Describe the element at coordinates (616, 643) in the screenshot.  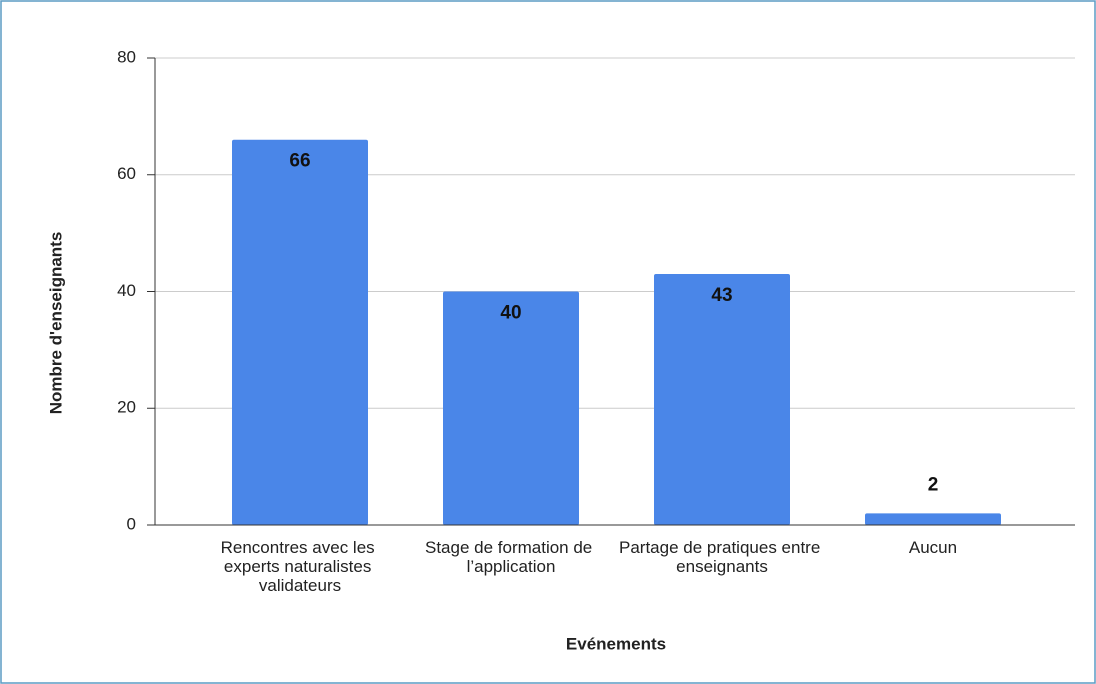
I see `x-axis-title: Evénements` at that location.